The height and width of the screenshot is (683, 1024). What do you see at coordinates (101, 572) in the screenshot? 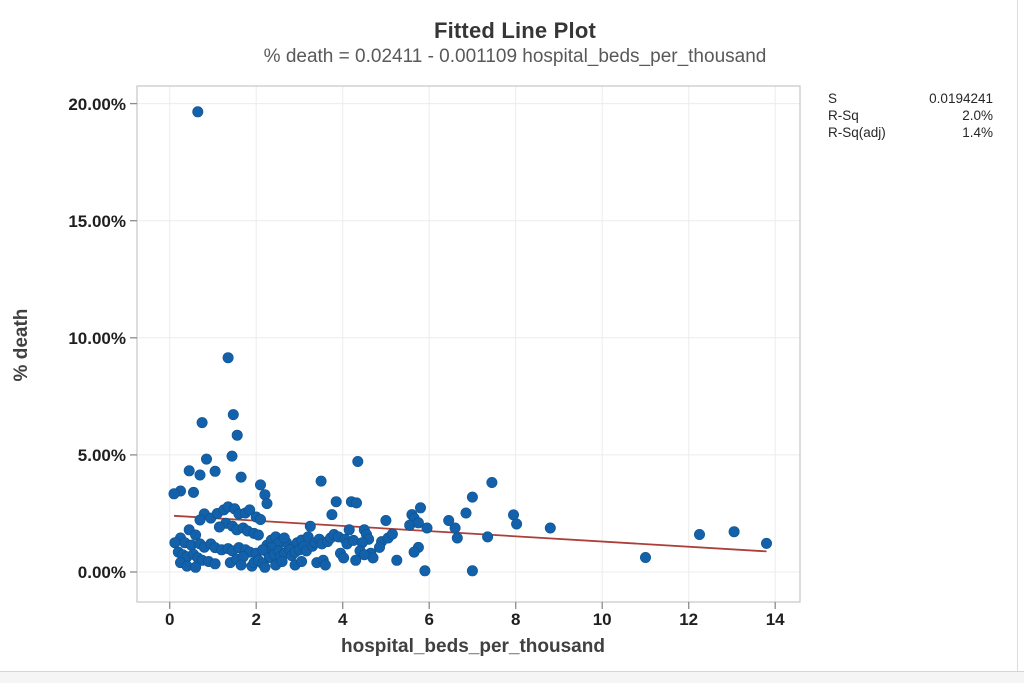
I see `y-tick-label: 0.00%` at bounding box center [101, 572].